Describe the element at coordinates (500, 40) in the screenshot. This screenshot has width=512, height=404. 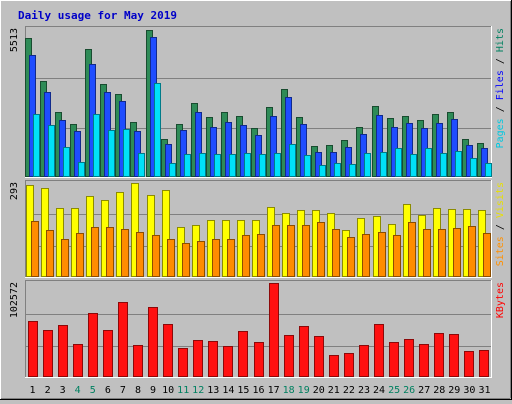
I see `series-label-part: Hits` at that location.